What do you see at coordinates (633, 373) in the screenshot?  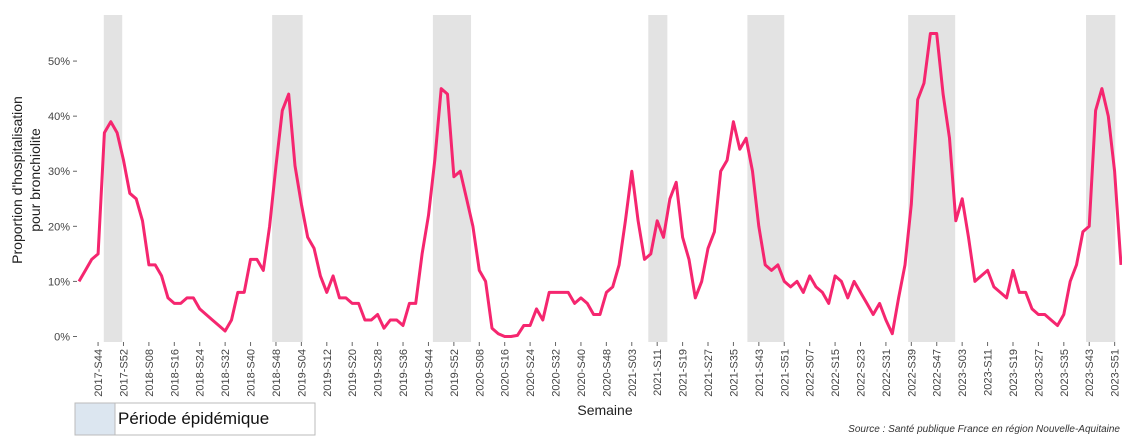 I see `x-tick-label: 2021-S03` at bounding box center [633, 373].